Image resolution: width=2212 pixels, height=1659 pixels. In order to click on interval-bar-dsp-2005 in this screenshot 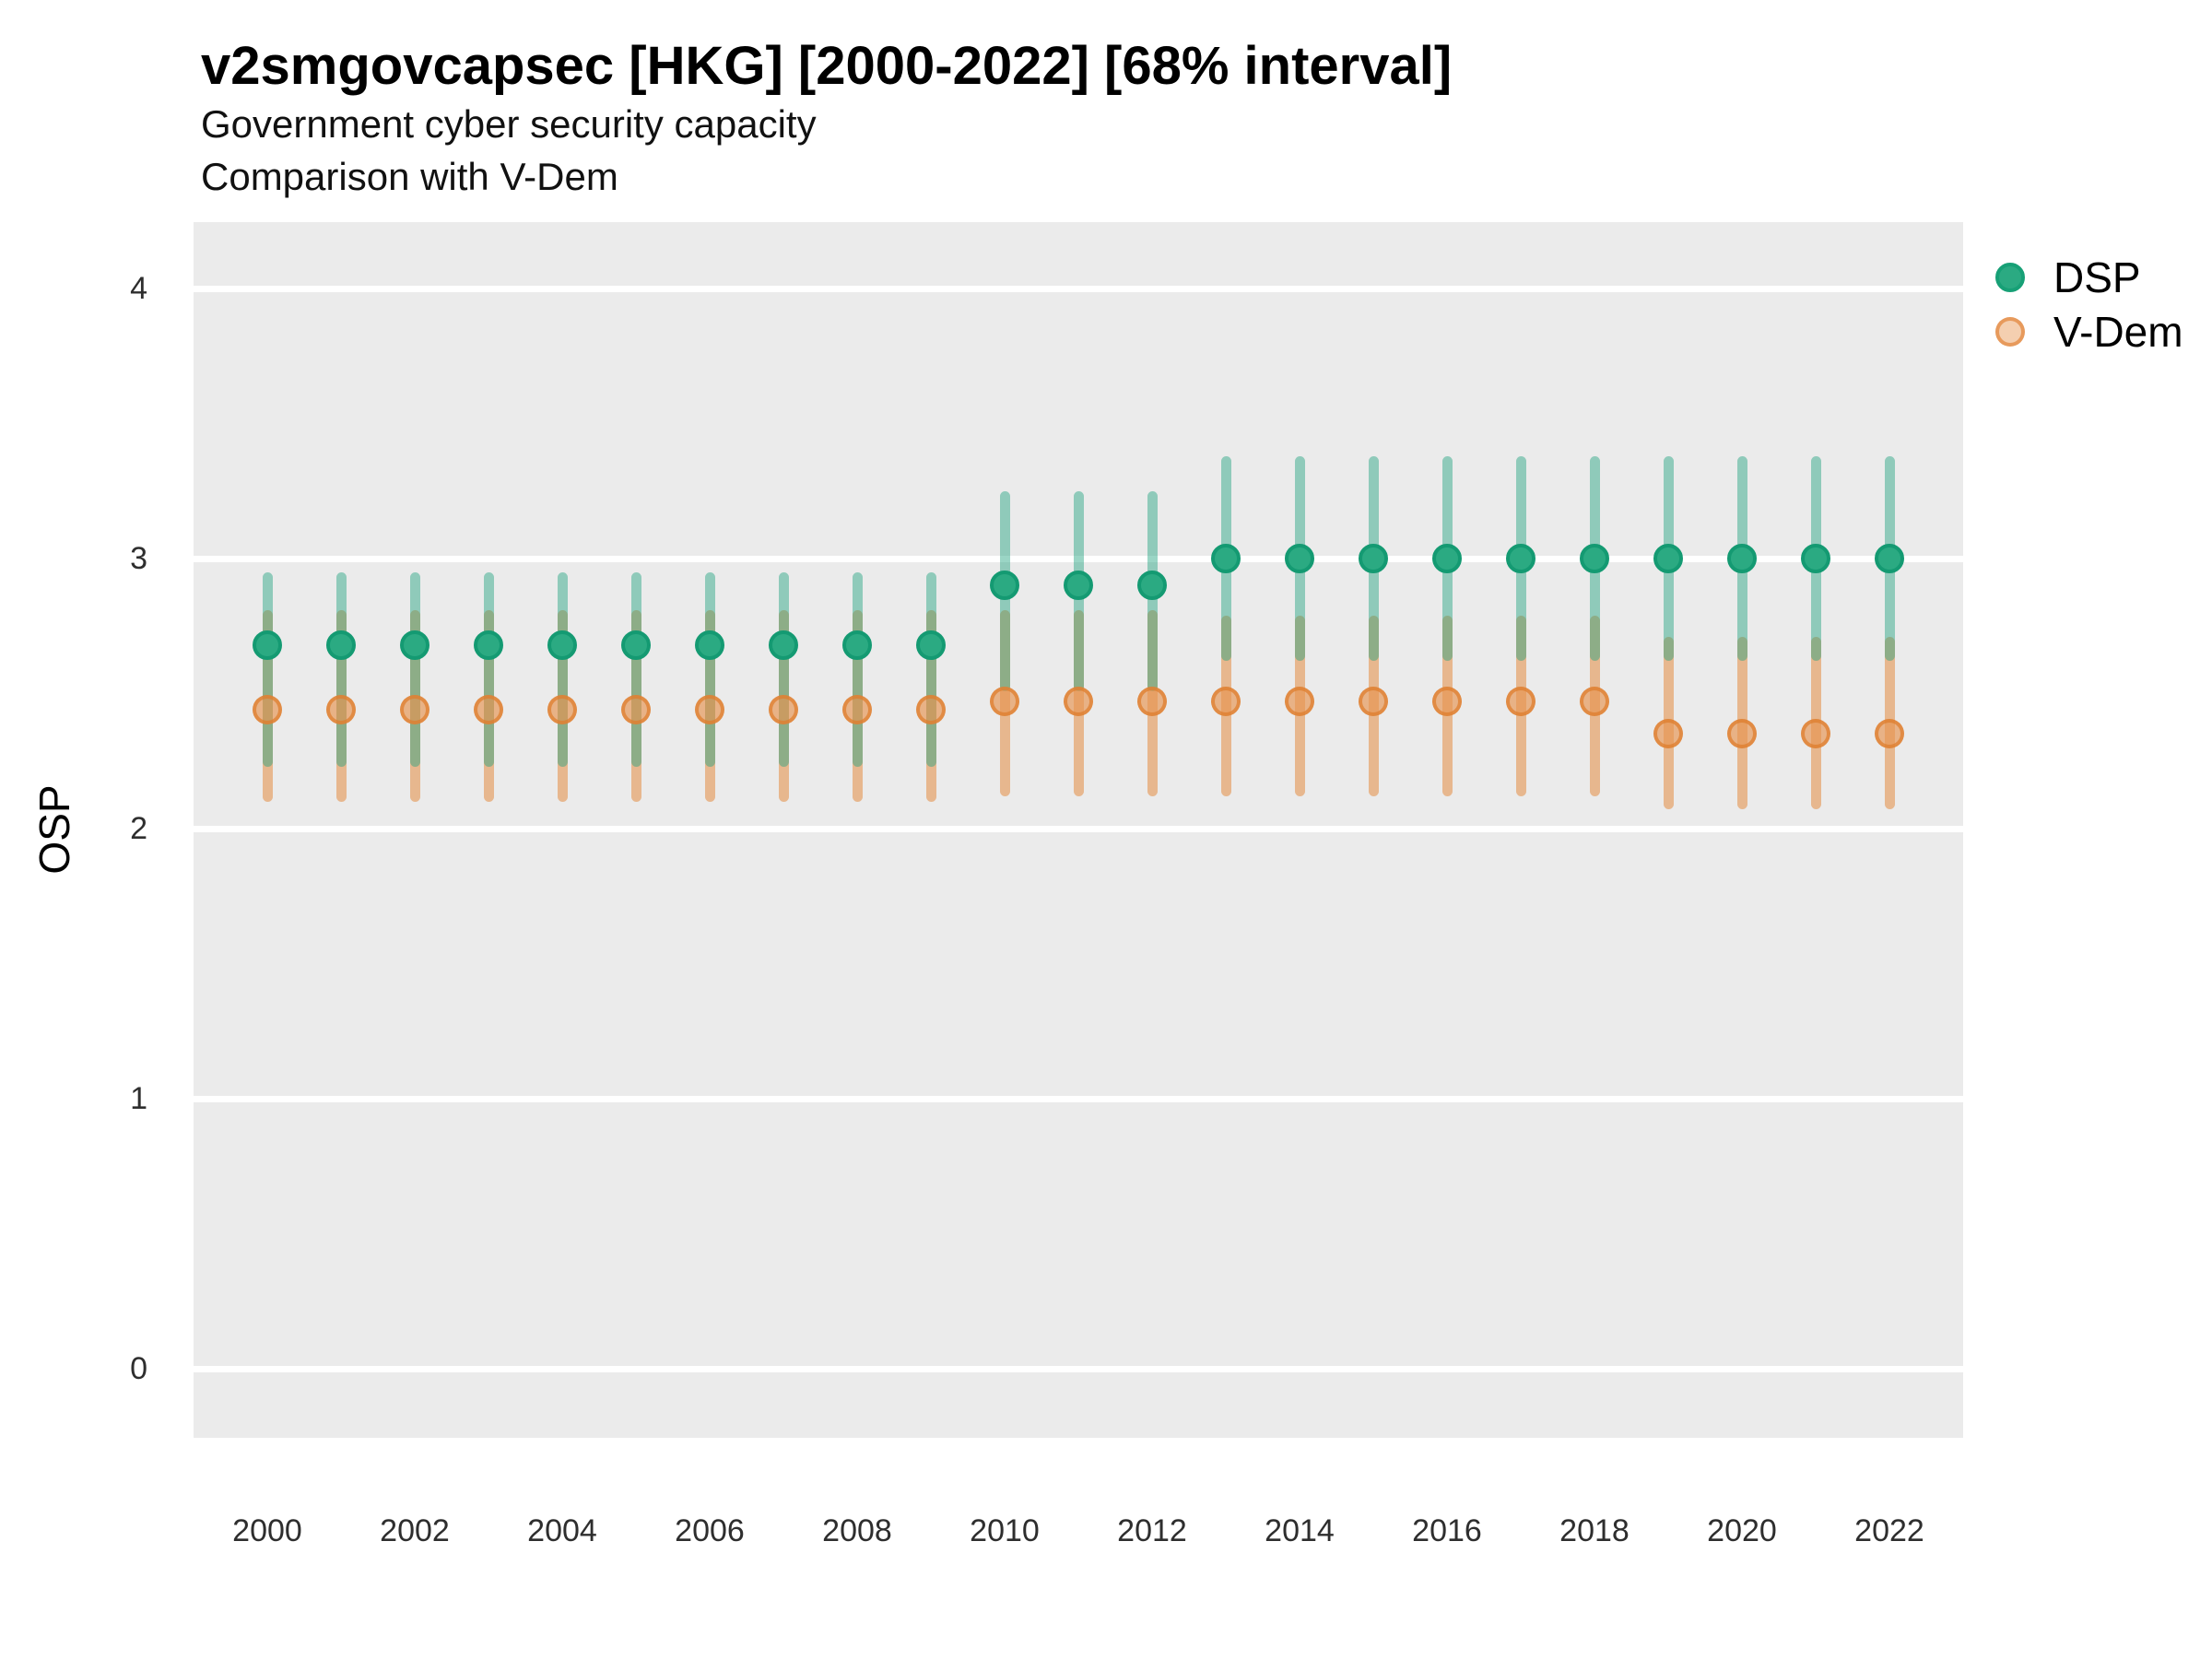, I will do `click(635, 669)`.